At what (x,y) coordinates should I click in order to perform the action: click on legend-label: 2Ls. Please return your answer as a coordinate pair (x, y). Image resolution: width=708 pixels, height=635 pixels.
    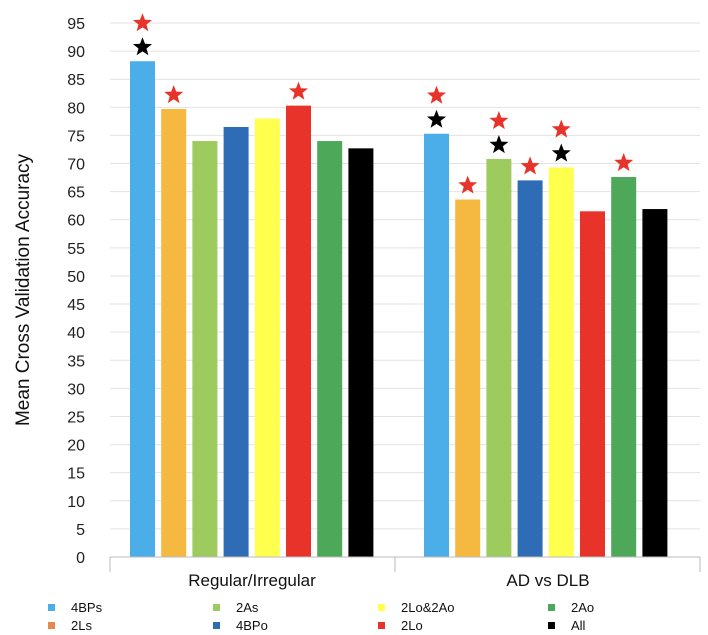
    Looking at the image, I should click on (81, 625).